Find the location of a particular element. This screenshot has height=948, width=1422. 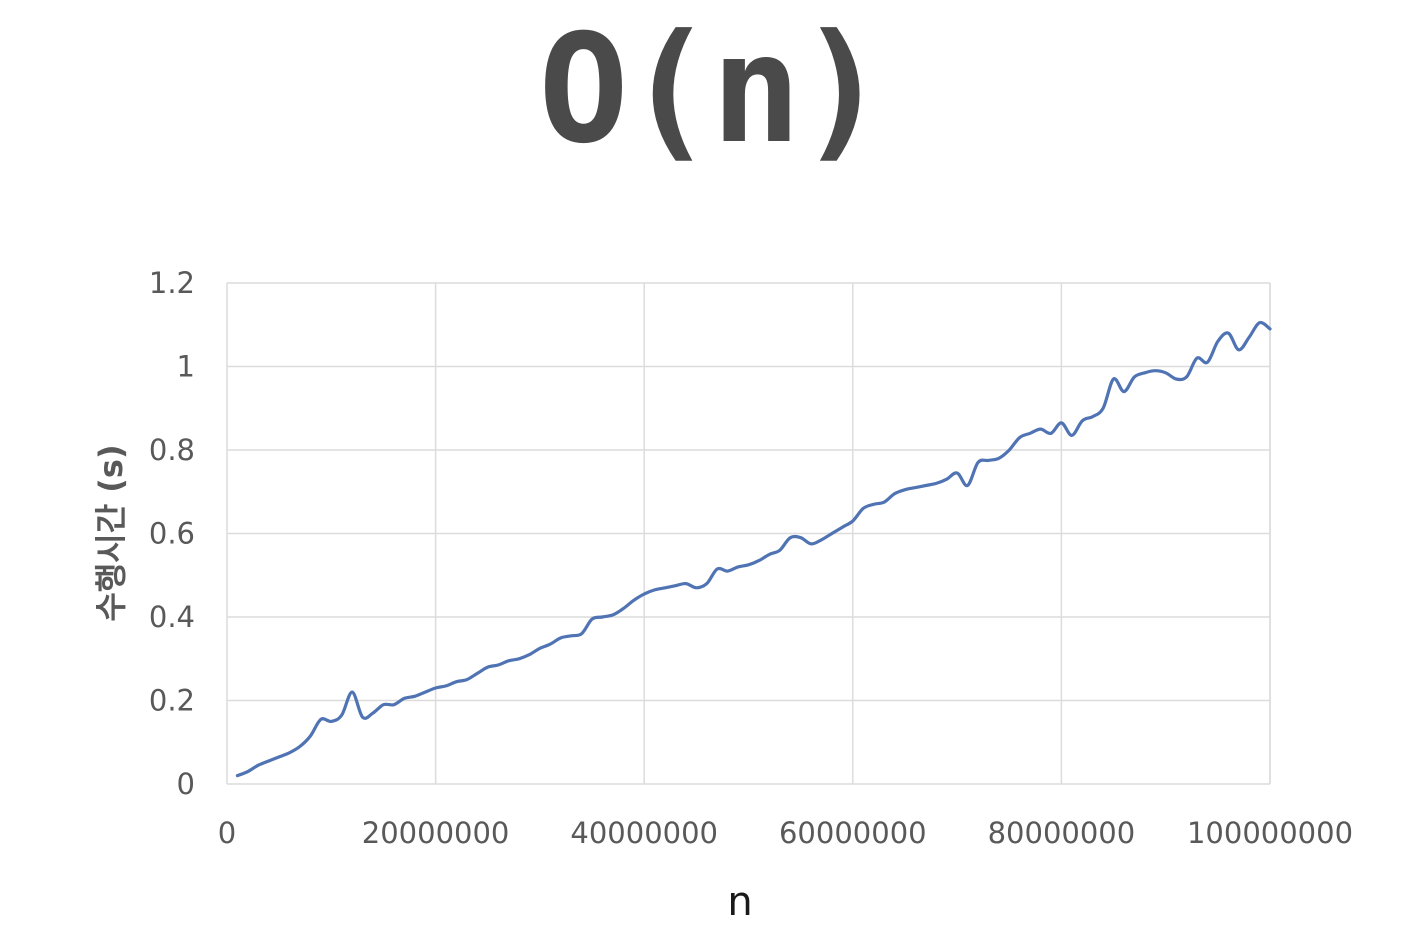

y-tick-label: 1 is located at coordinates (186, 367).